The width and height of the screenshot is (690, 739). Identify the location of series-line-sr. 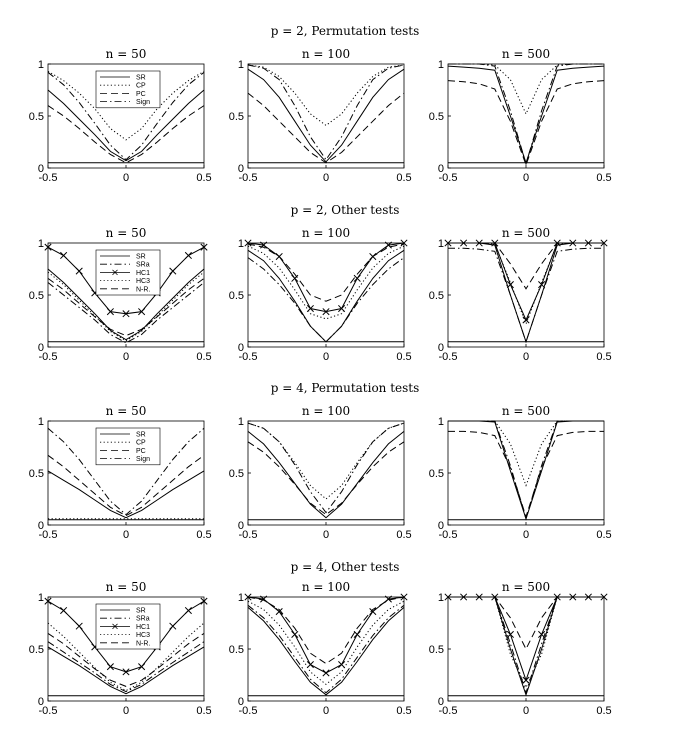
(326, 115).